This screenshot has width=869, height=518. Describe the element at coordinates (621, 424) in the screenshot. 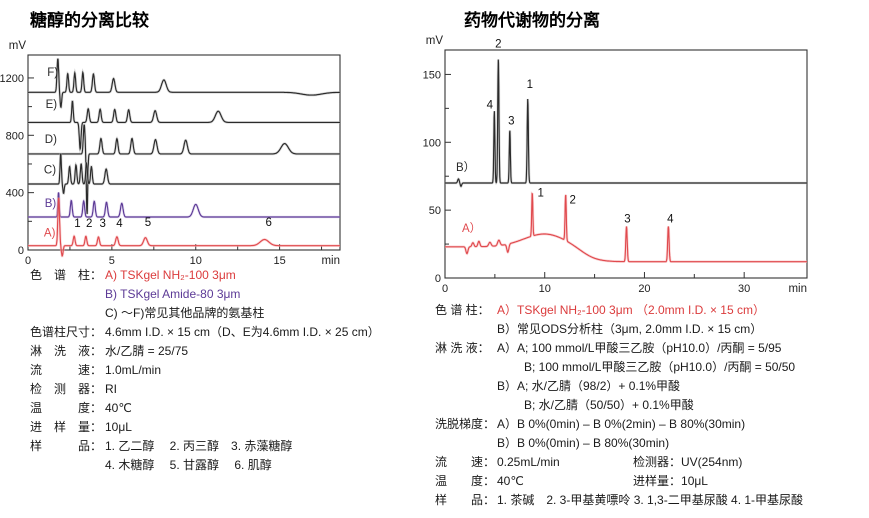

I see `legend-row-value: A）B 0%(0min) – B 0%(2min) – B 80%(30min)` at that location.